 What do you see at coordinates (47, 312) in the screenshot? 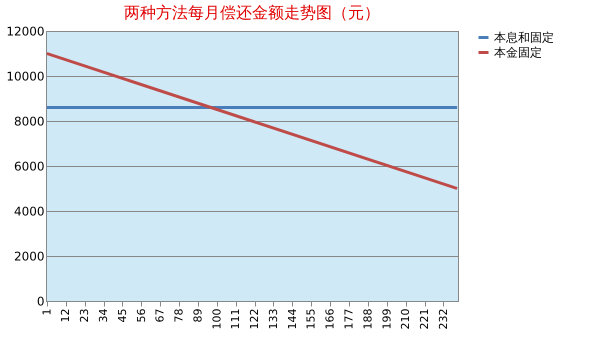
I see `x-tick-label: 1` at bounding box center [47, 312].